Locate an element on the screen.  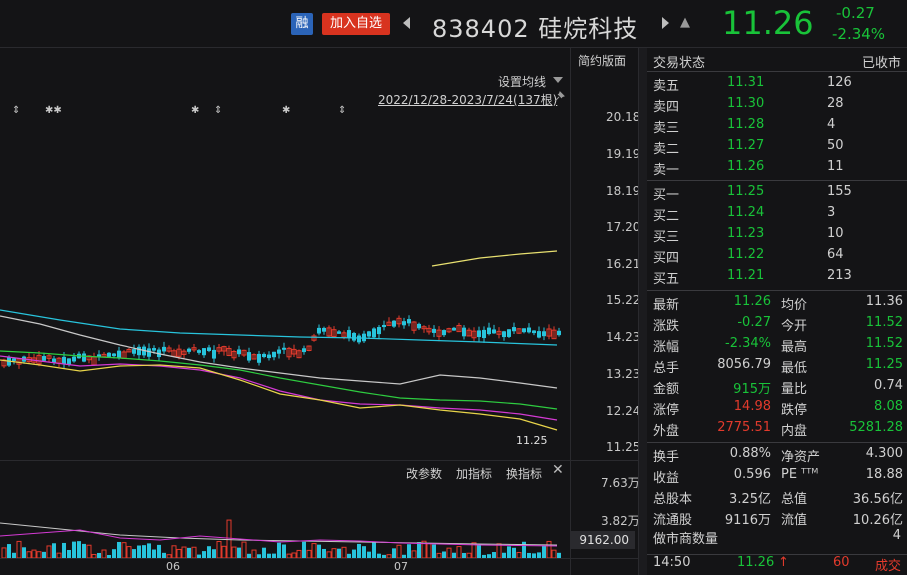
order-price: 11.31 is located at coordinates (746, 82).